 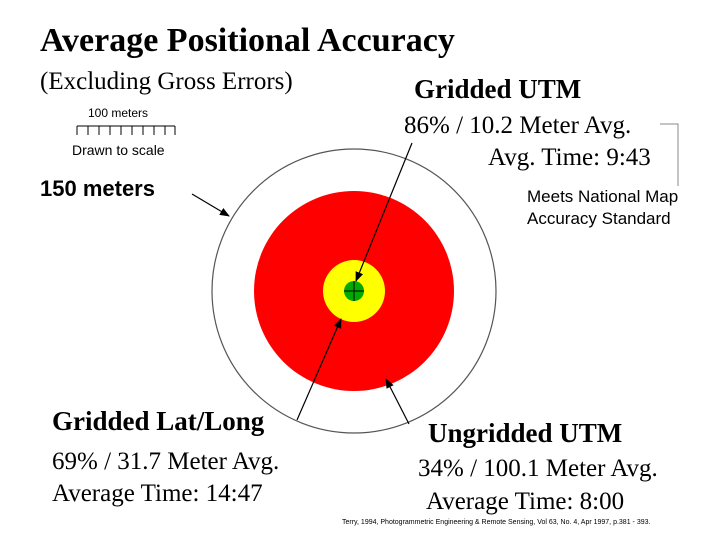 What do you see at coordinates (525, 433) in the screenshot?
I see `ungridded-utm-title: Ungridded UTM` at bounding box center [525, 433].